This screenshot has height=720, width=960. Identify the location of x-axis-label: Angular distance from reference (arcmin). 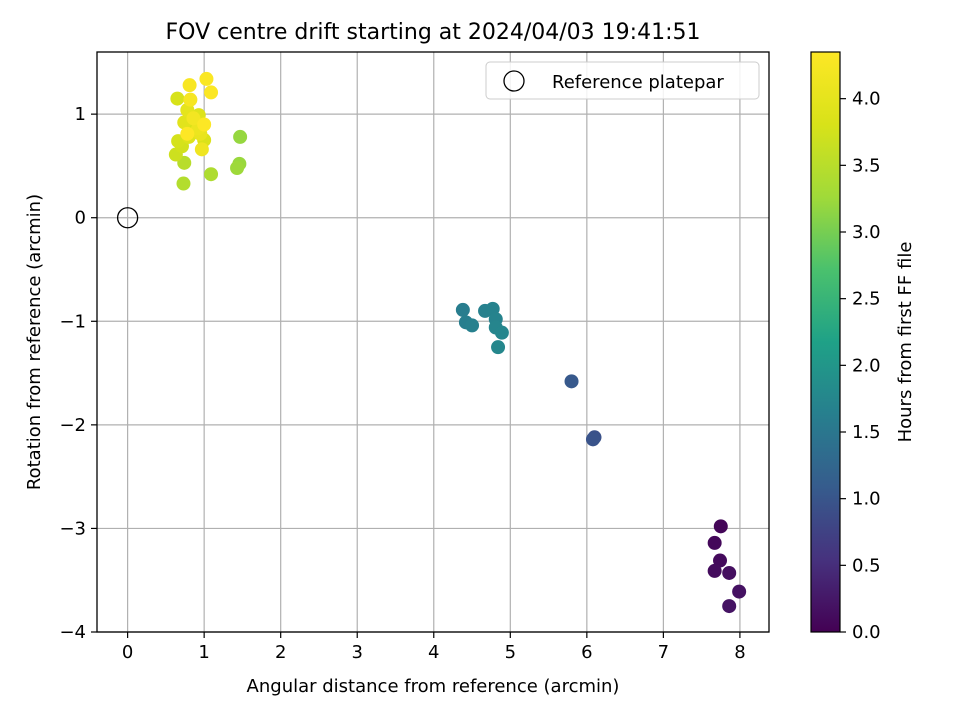
(433, 686).